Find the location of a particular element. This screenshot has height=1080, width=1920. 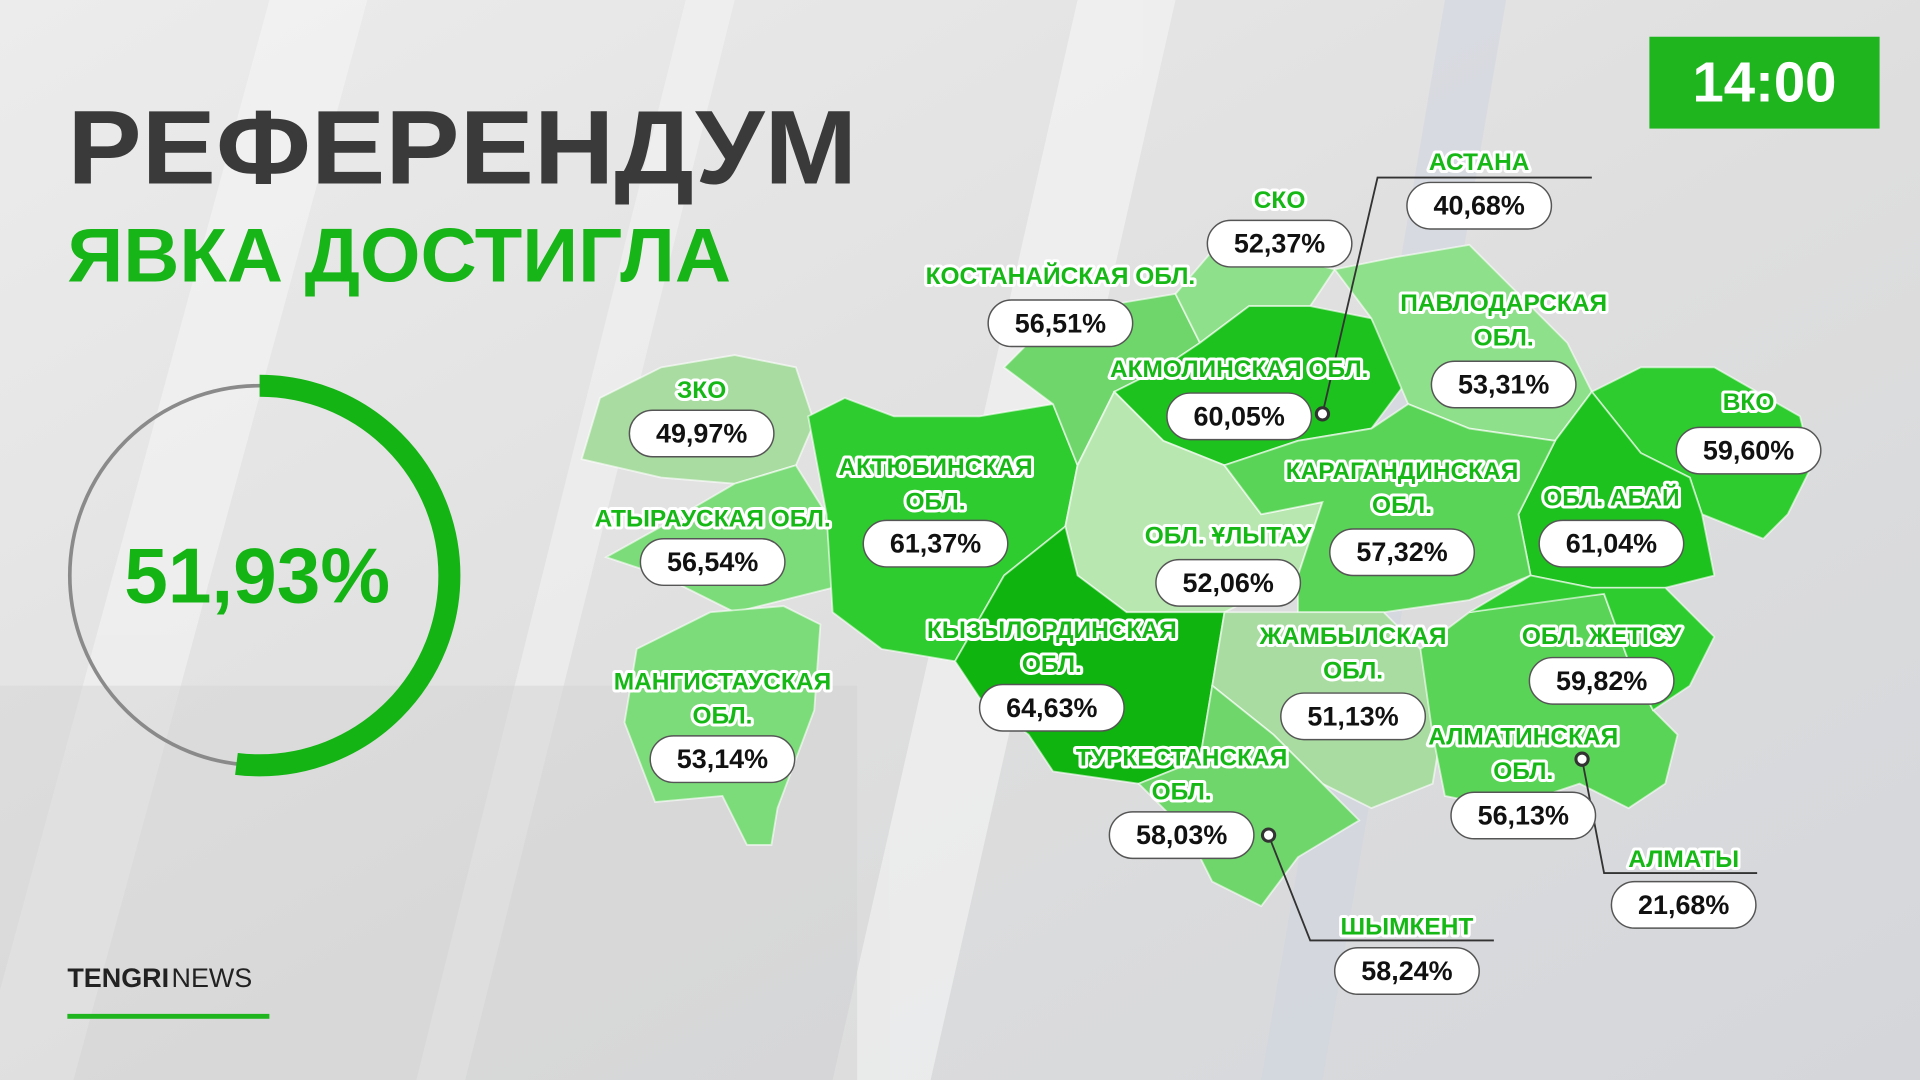

region-name: КЫЗЫЛОРДИНСКАЯ is located at coordinates (1052, 630).